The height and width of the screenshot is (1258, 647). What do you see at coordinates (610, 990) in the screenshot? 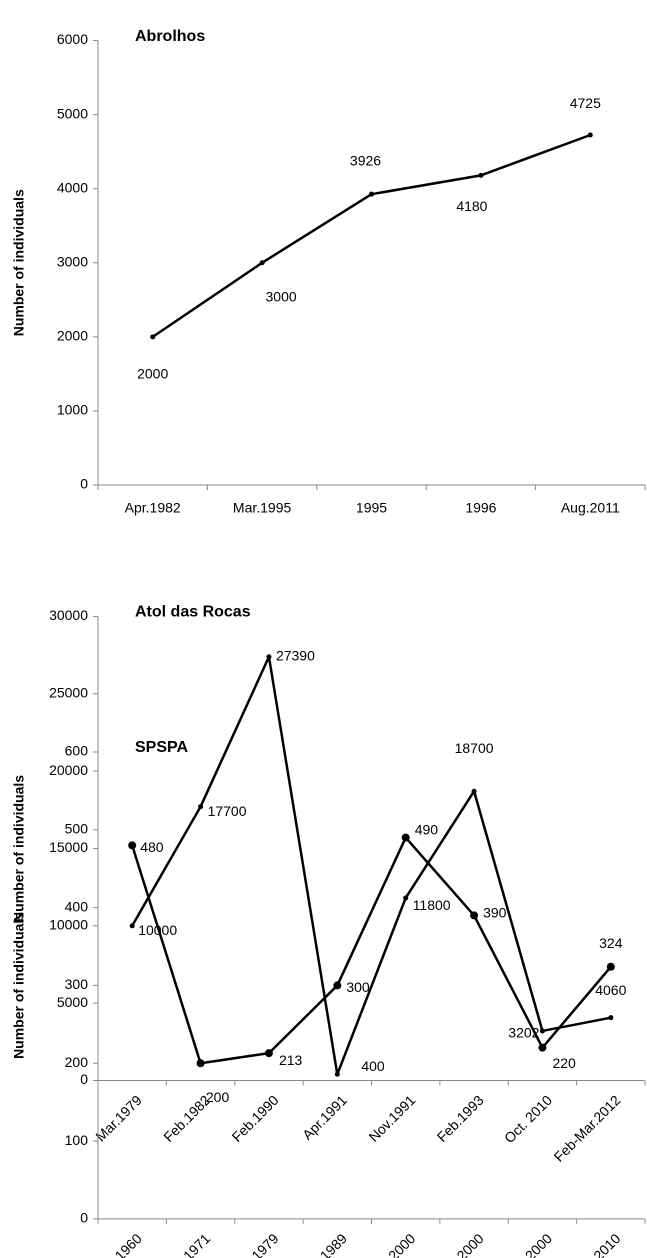
I see `data-label: 4060` at bounding box center [610, 990].